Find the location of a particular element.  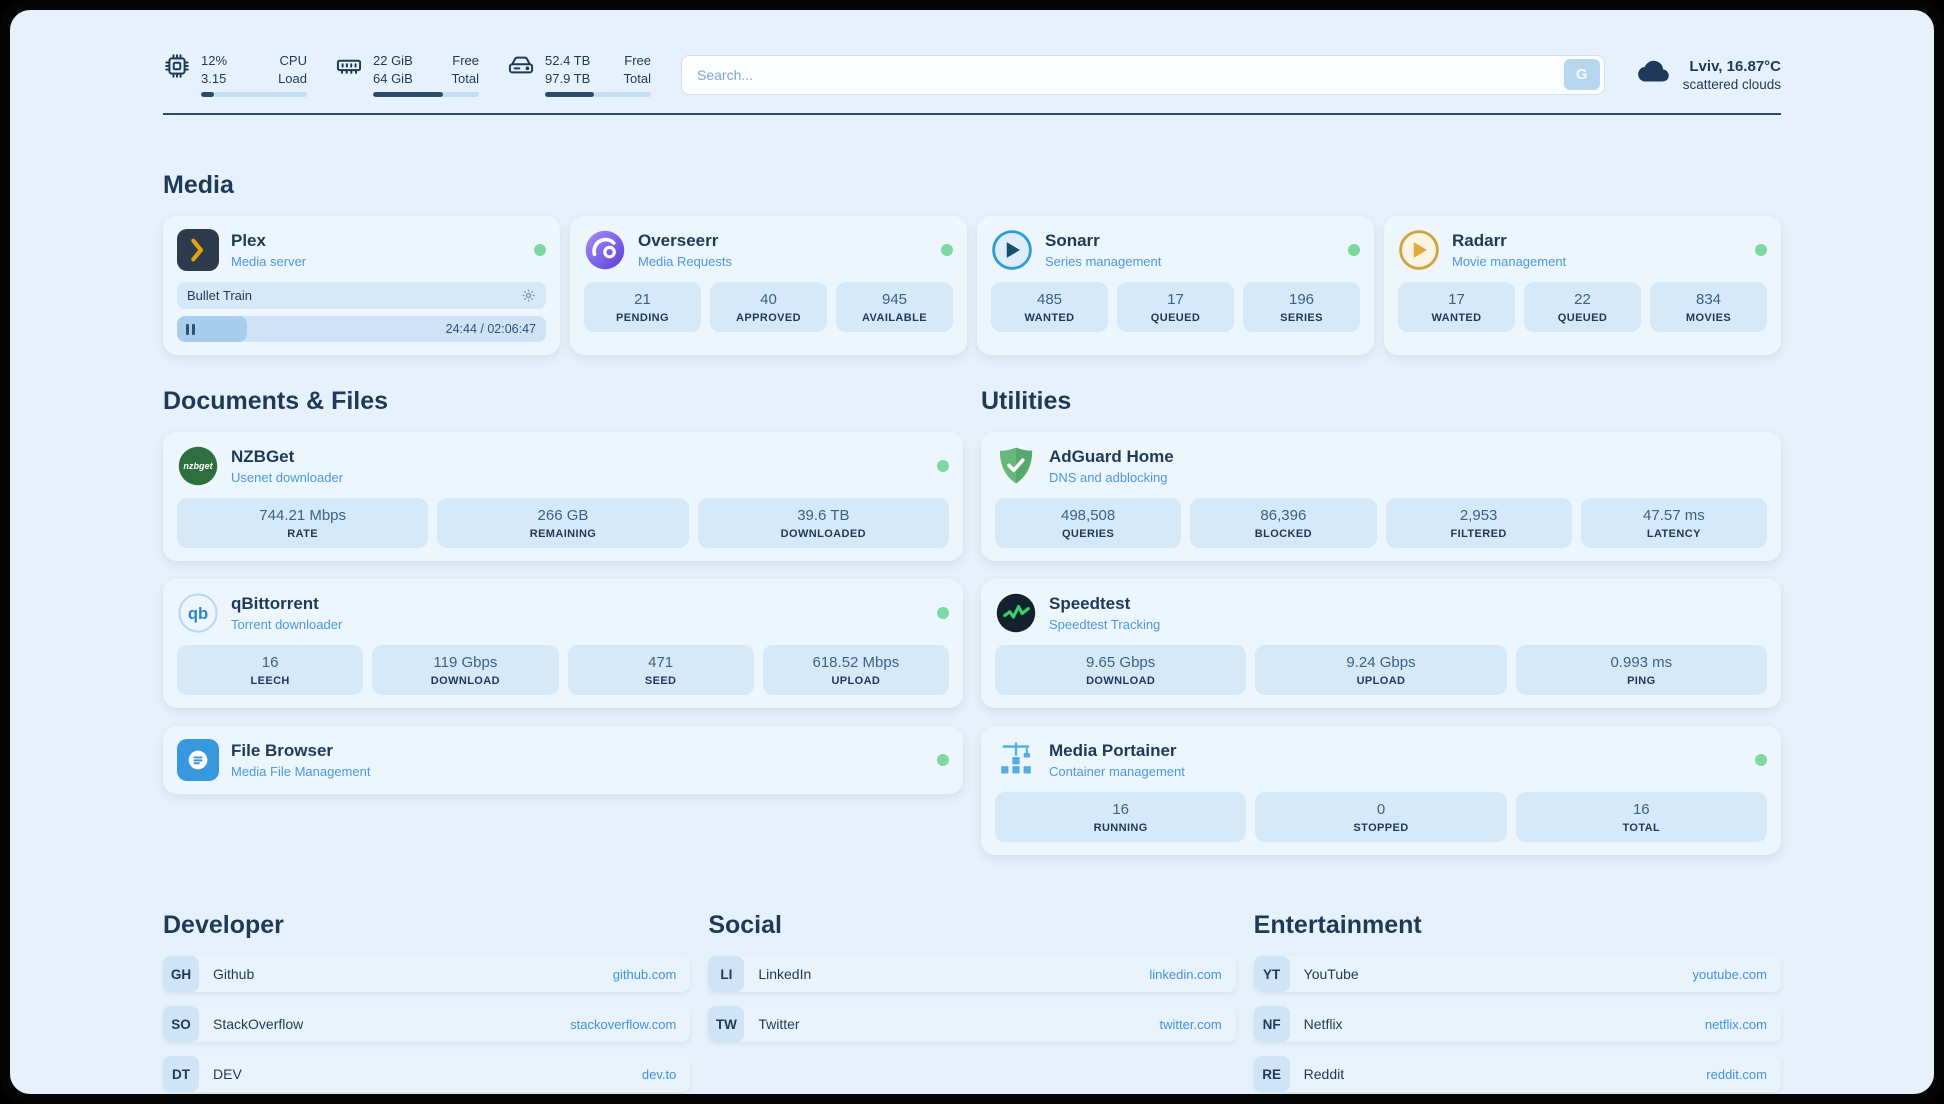

app-name: qBittorrent is located at coordinates (275, 604).